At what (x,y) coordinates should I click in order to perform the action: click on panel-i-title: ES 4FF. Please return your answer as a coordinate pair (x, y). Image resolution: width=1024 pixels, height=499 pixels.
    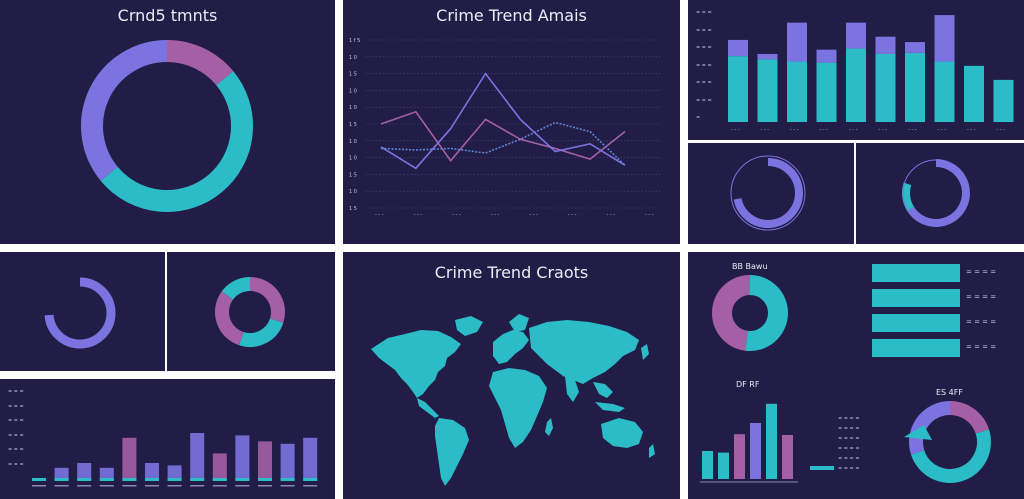
    Looking at the image, I should click on (949, 392).